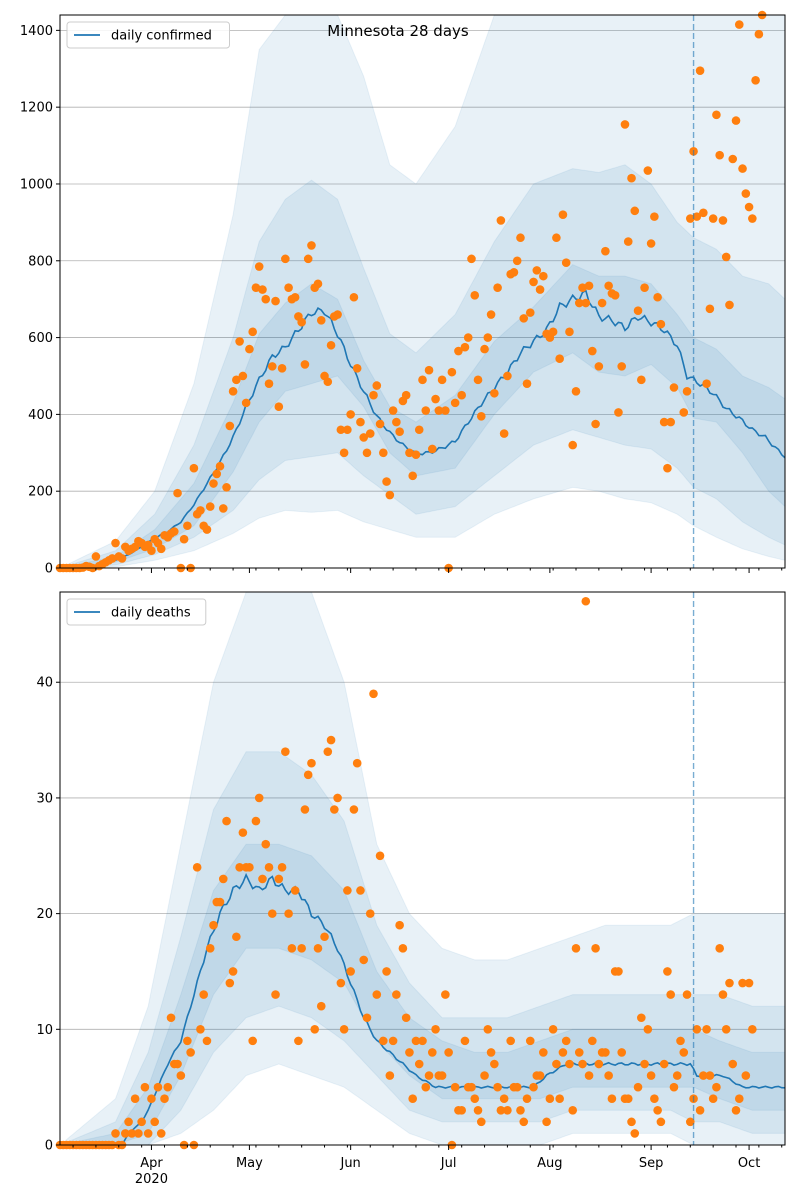 Image resolution: width=800 pixels, height=1200 pixels. What do you see at coordinates (44, 798) in the screenshot?
I see `y-tick-label: 30` at bounding box center [44, 798].